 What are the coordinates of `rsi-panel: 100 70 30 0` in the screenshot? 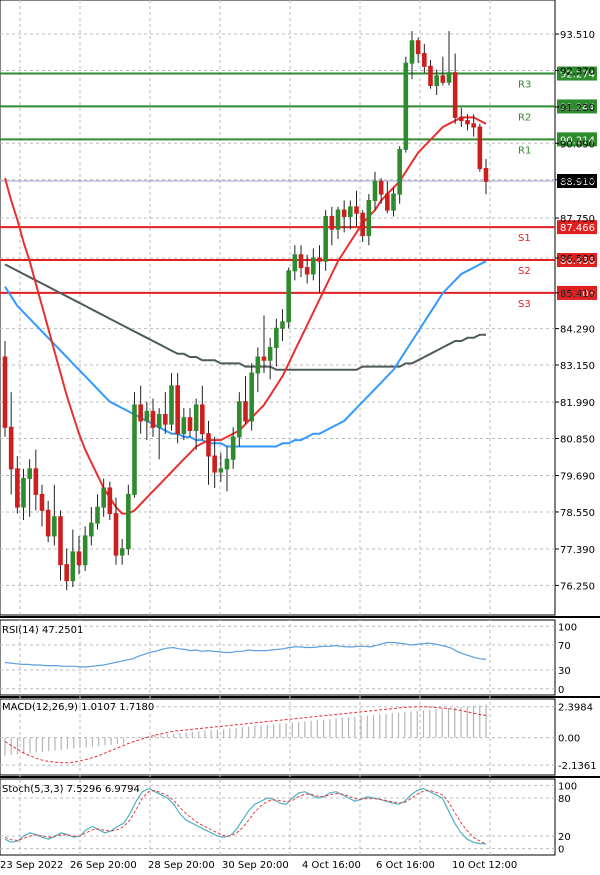 It's located at (288, 659).